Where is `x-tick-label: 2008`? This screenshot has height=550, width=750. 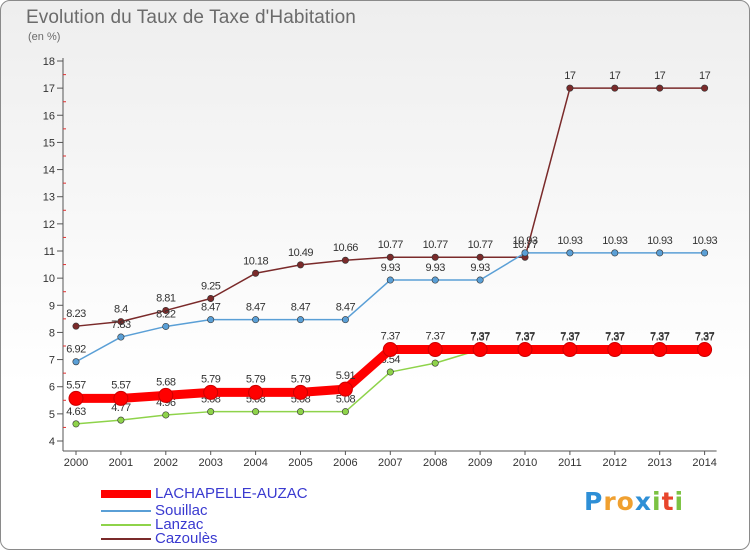 x-tick-label: 2008 is located at coordinates (435, 463).